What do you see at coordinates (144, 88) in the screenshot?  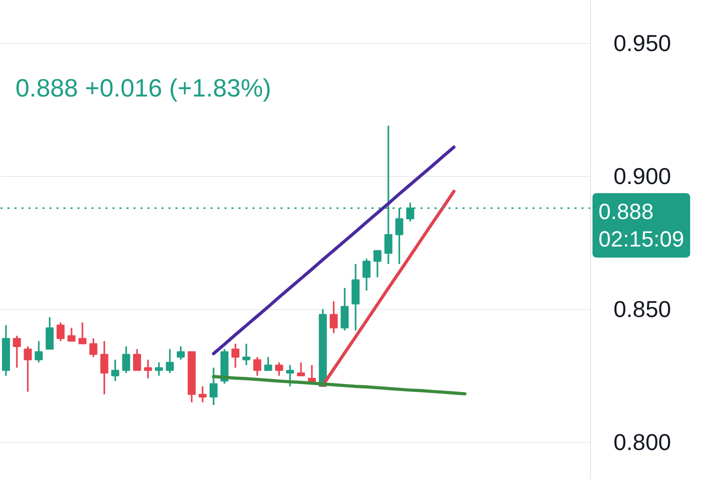 I see `text: 0.888 +0.016 (+1.83%)` at bounding box center [144, 88].